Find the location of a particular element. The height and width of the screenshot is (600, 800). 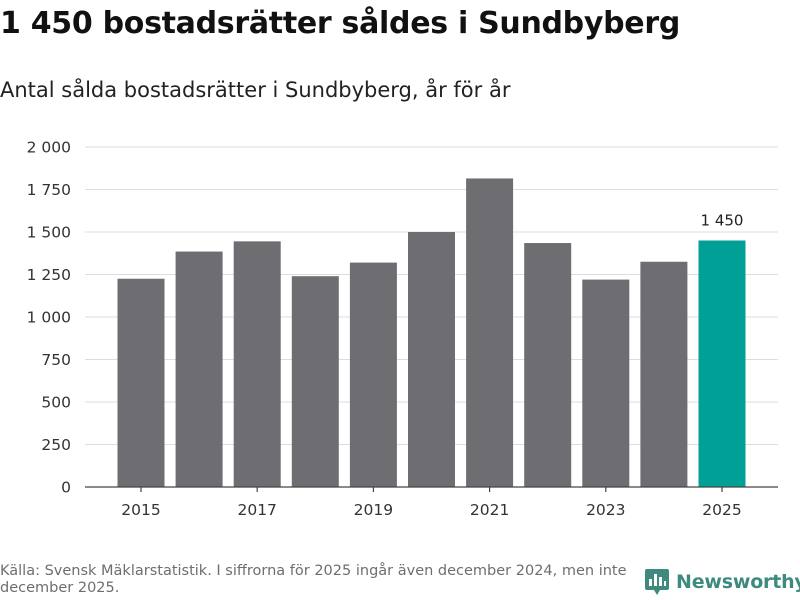

newsworthy-logo-text: Newsworthy is located at coordinates (738, 582).